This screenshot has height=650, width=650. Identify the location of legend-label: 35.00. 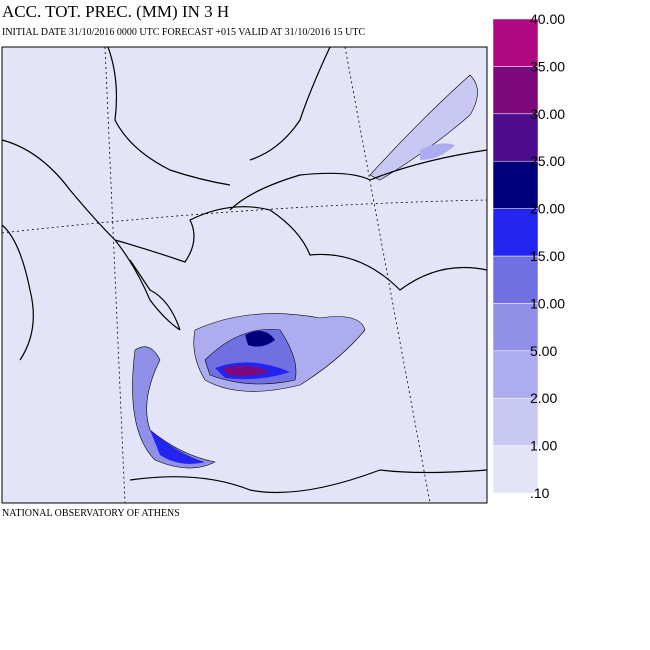
(547, 66).